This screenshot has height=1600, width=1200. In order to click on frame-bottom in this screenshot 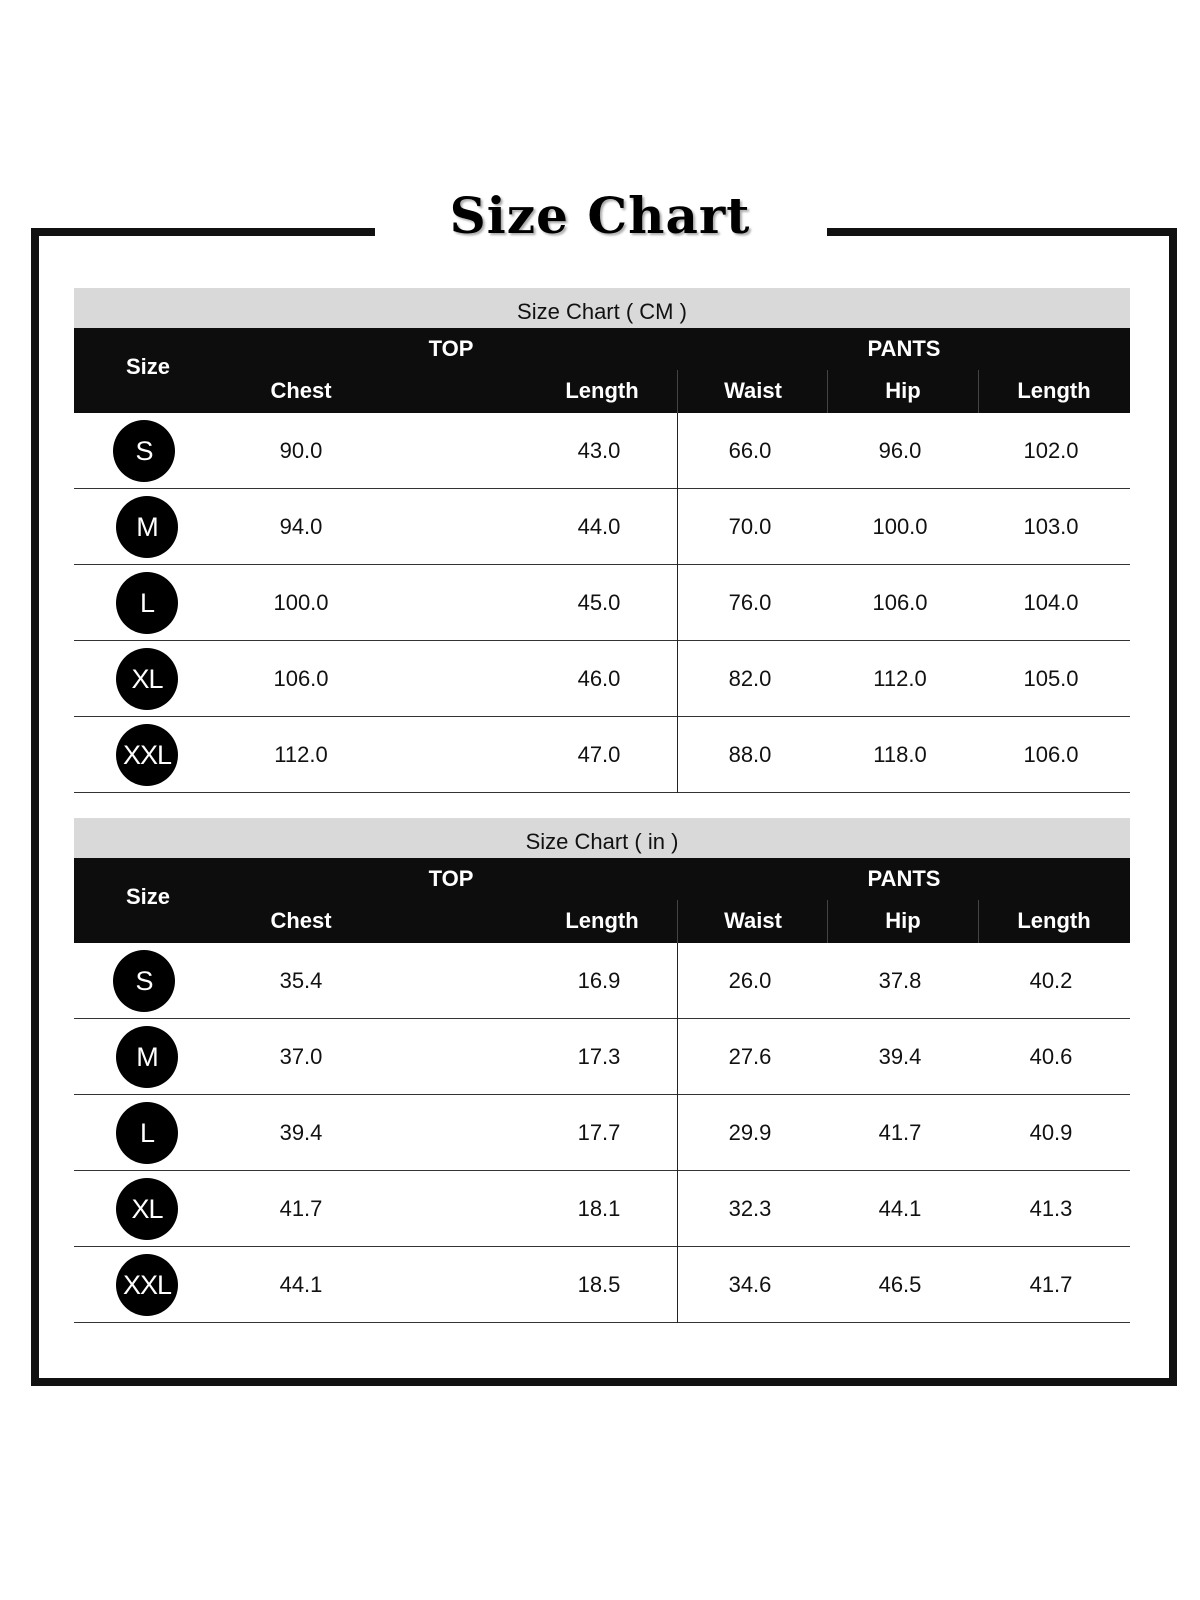, I will do `click(604, 1382)`.